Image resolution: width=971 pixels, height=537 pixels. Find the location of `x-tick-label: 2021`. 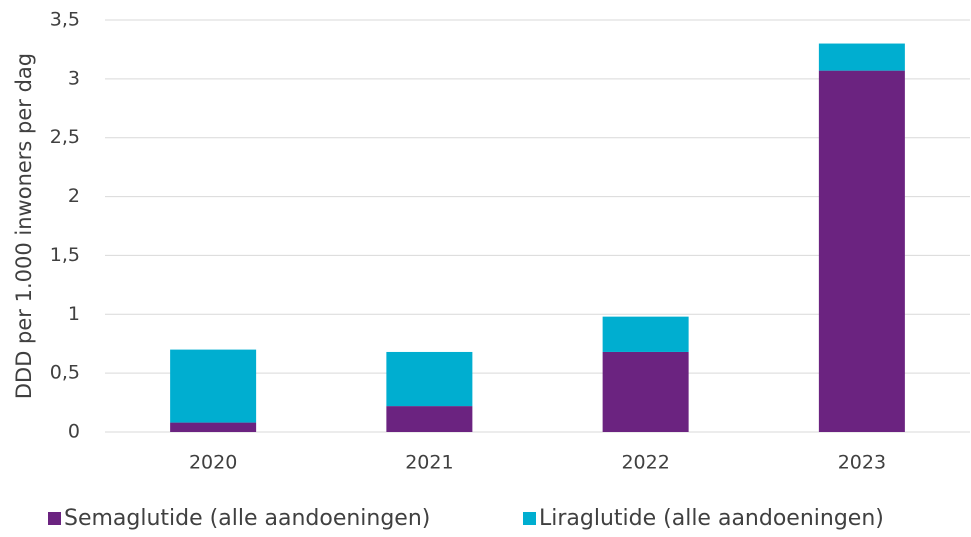

x-tick-label: 2021 is located at coordinates (429, 463).